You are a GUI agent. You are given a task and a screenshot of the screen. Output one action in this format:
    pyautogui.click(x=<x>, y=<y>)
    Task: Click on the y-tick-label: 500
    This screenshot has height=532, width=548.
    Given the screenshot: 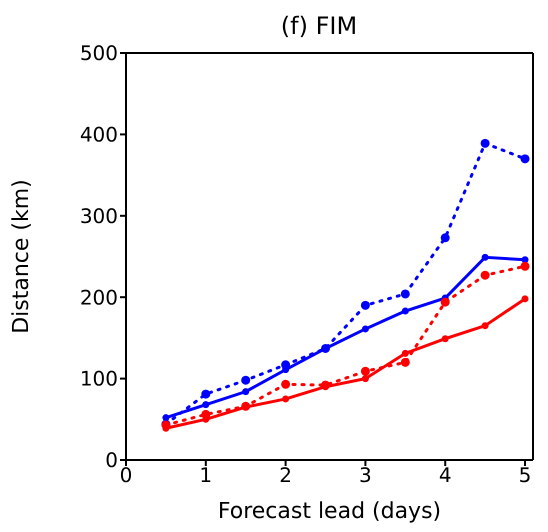 What is the action you would take?
    pyautogui.click(x=99, y=53)
    